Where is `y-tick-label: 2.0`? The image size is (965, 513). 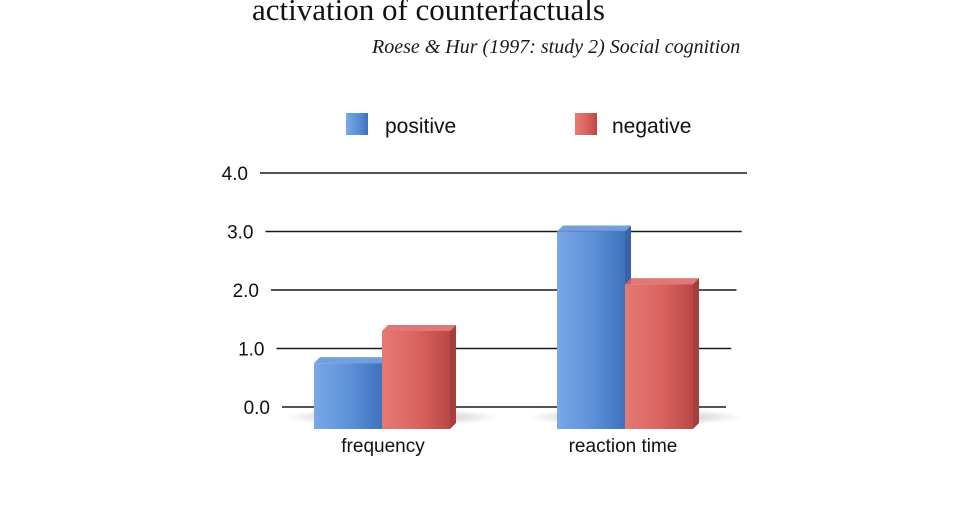 y-tick-label: 2.0 is located at coordinates (246, 291).